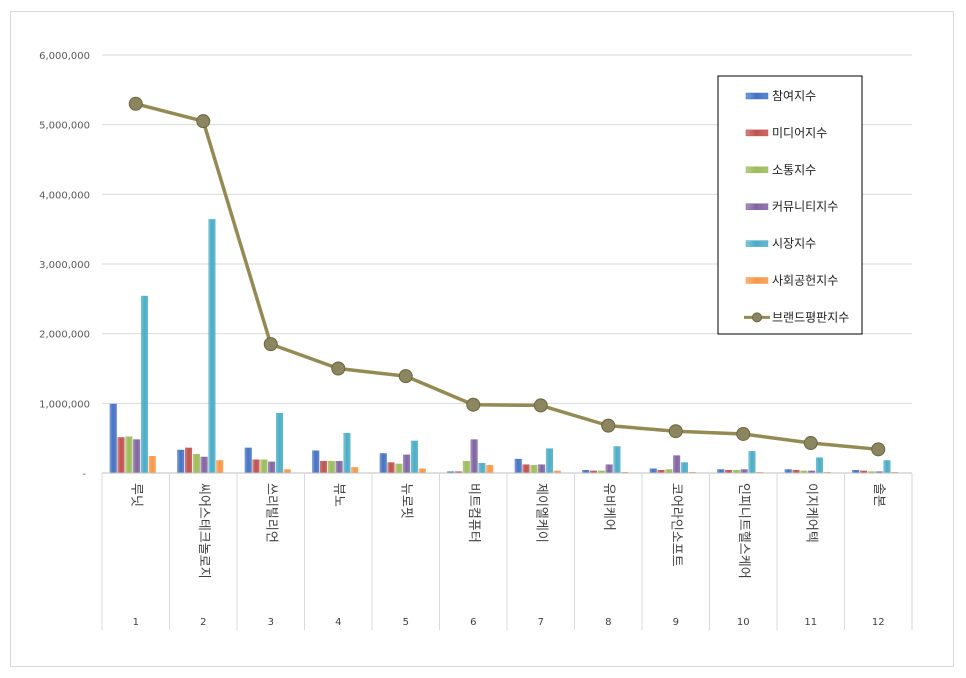 This screenshot has width=966, height=678. I want to click on category-label: 유비케어, so click(608, 507).